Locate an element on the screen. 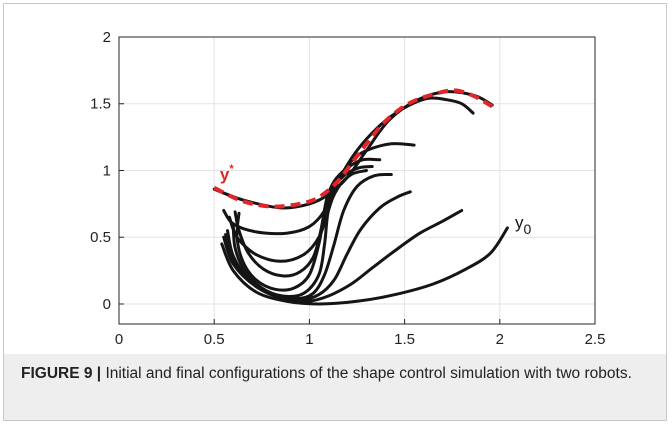 The height and width of the screenshot is (425, 672). x-tick-label: 0.5 is located at coordinates (214, 339).